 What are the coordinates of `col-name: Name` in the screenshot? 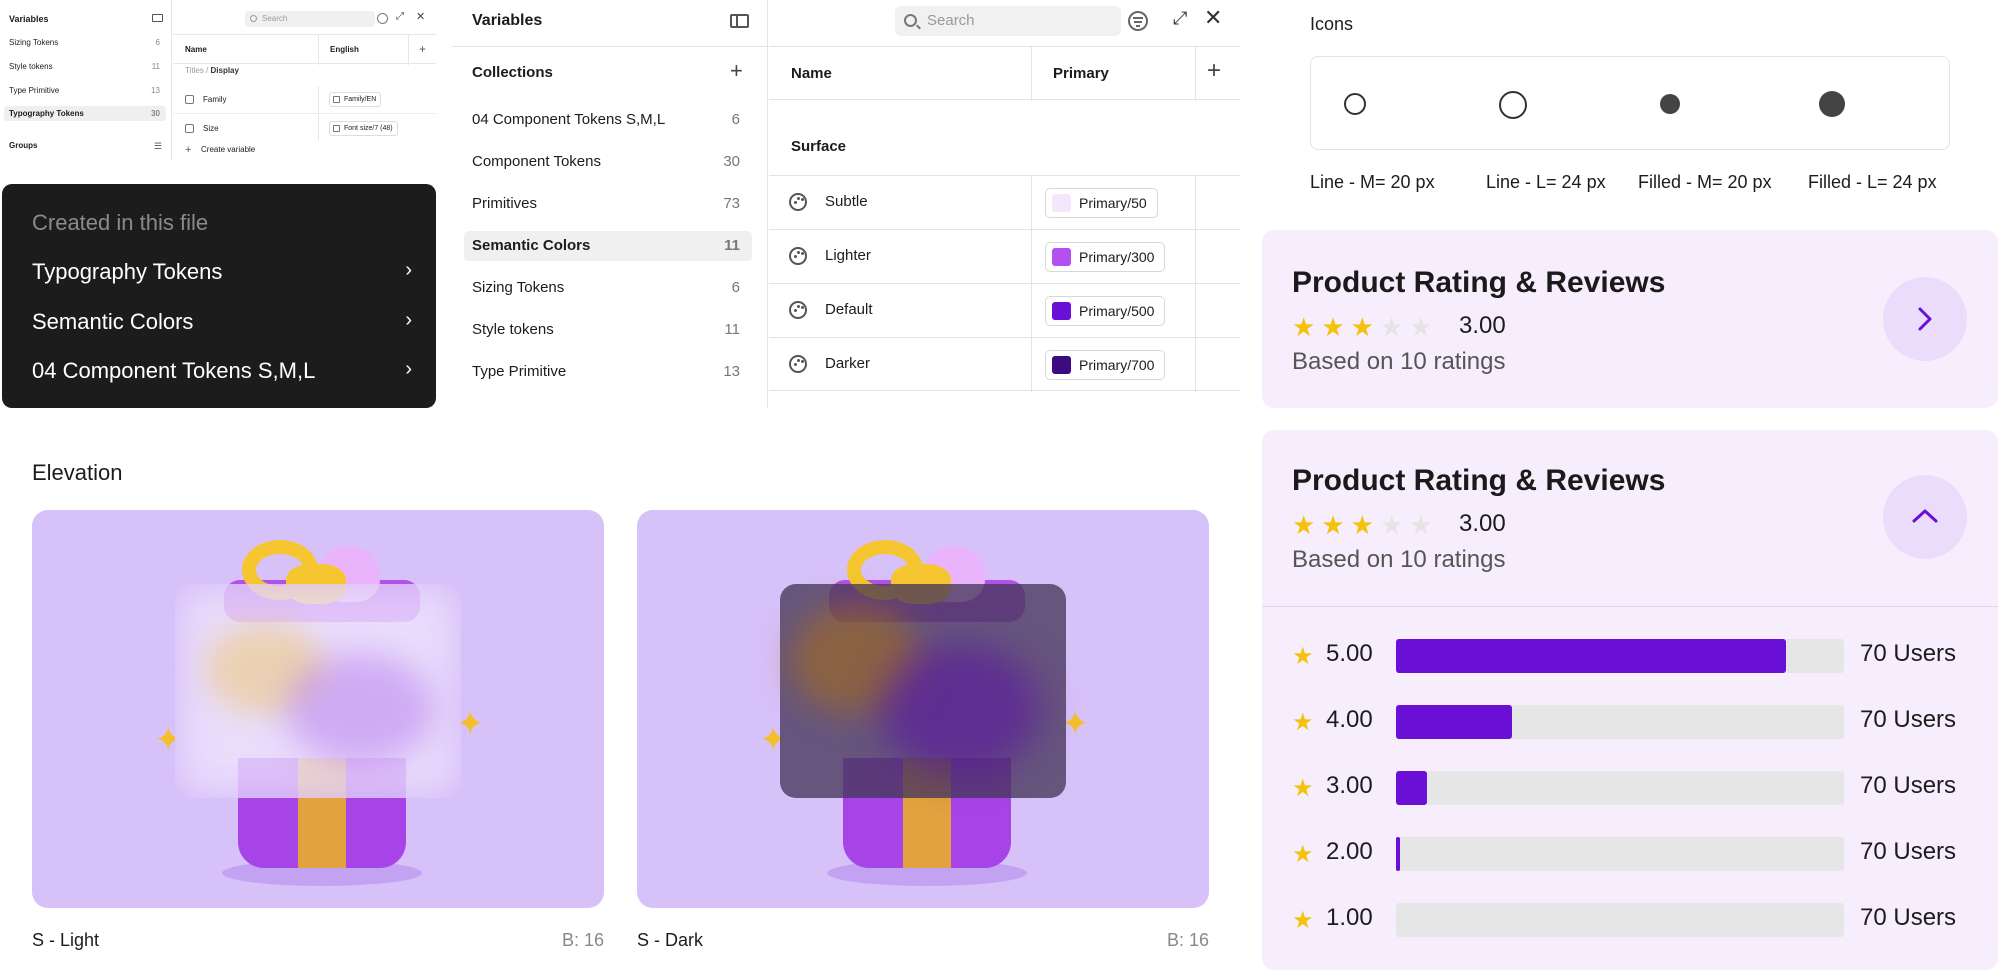 It's located at (811, 73).